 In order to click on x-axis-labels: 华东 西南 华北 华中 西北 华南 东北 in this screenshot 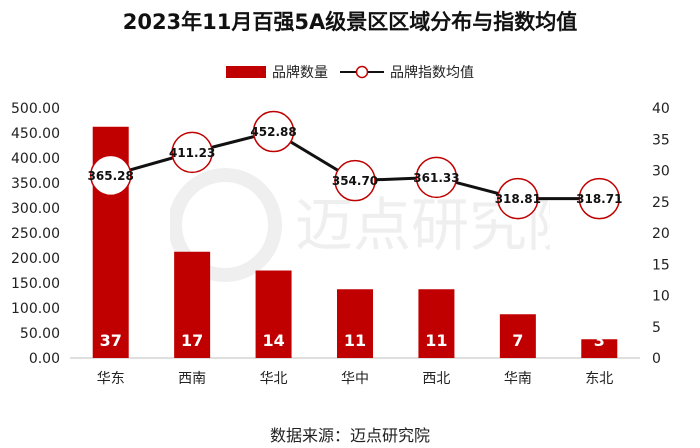, I will do `click(355, 379)`.